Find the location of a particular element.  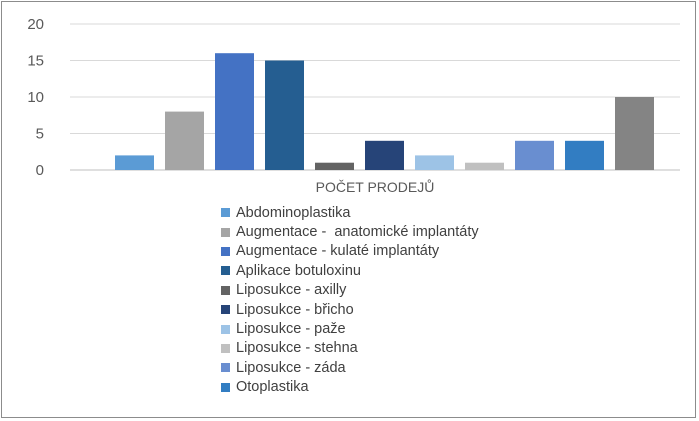

legend-item: Otoplastika is located at coordinates (350, 387).